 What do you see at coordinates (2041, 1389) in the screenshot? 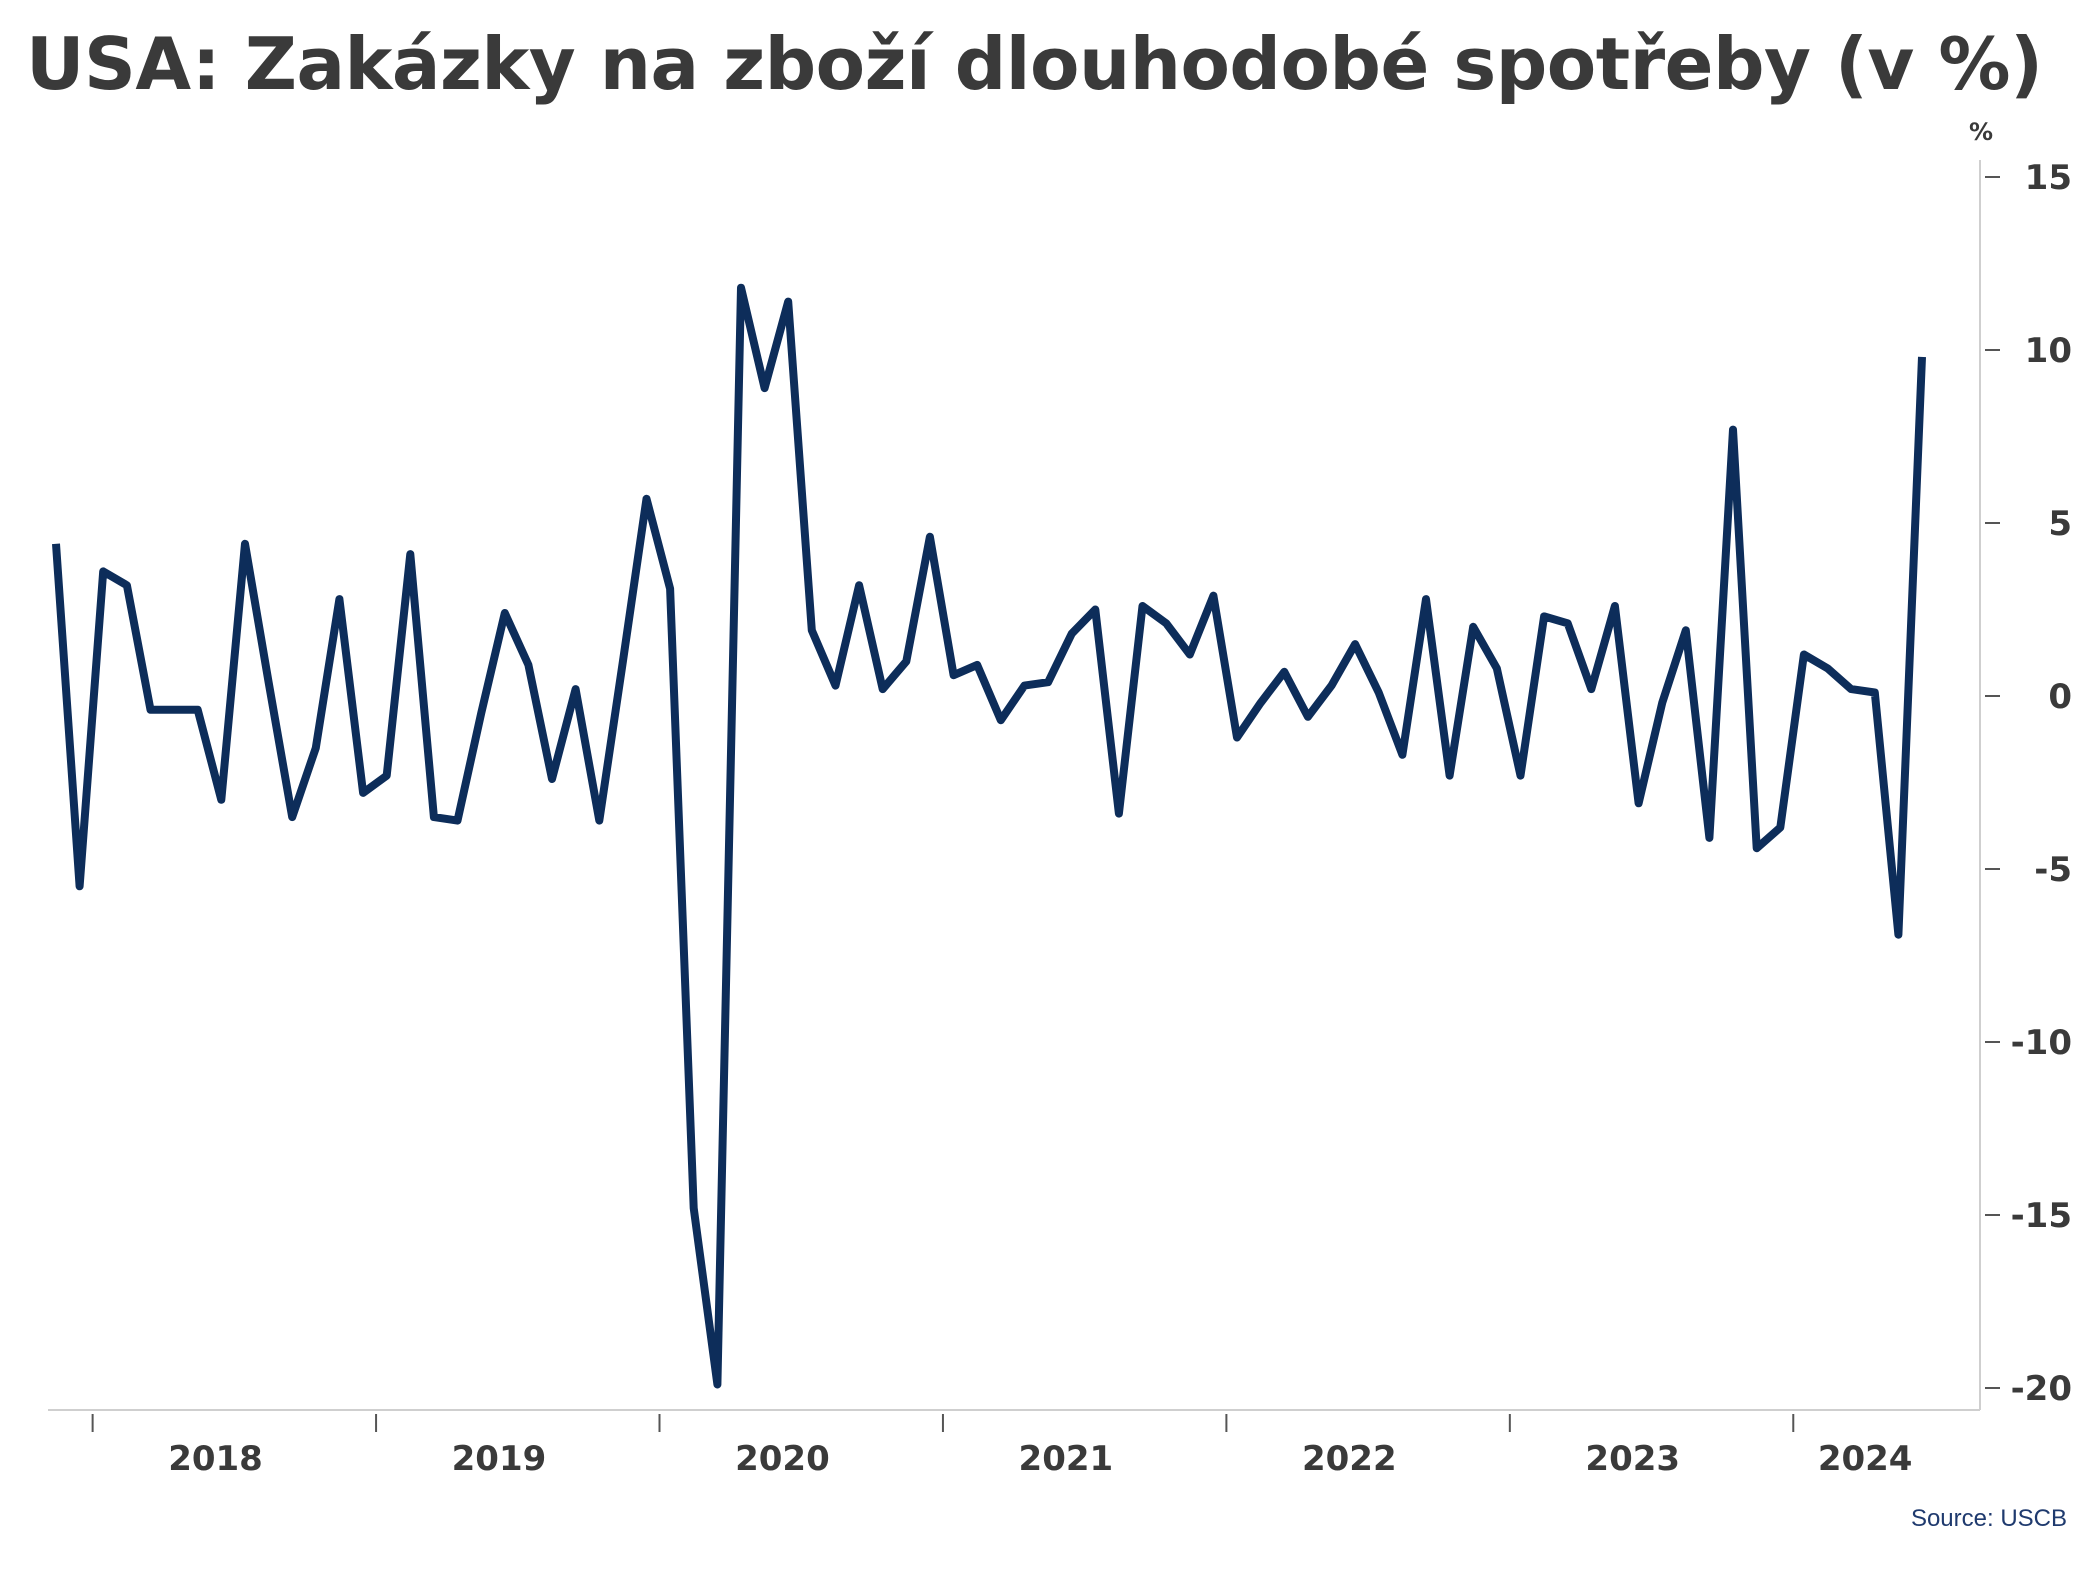
I see `y-tick-label: -20` at bounding box center [2041, 1389].